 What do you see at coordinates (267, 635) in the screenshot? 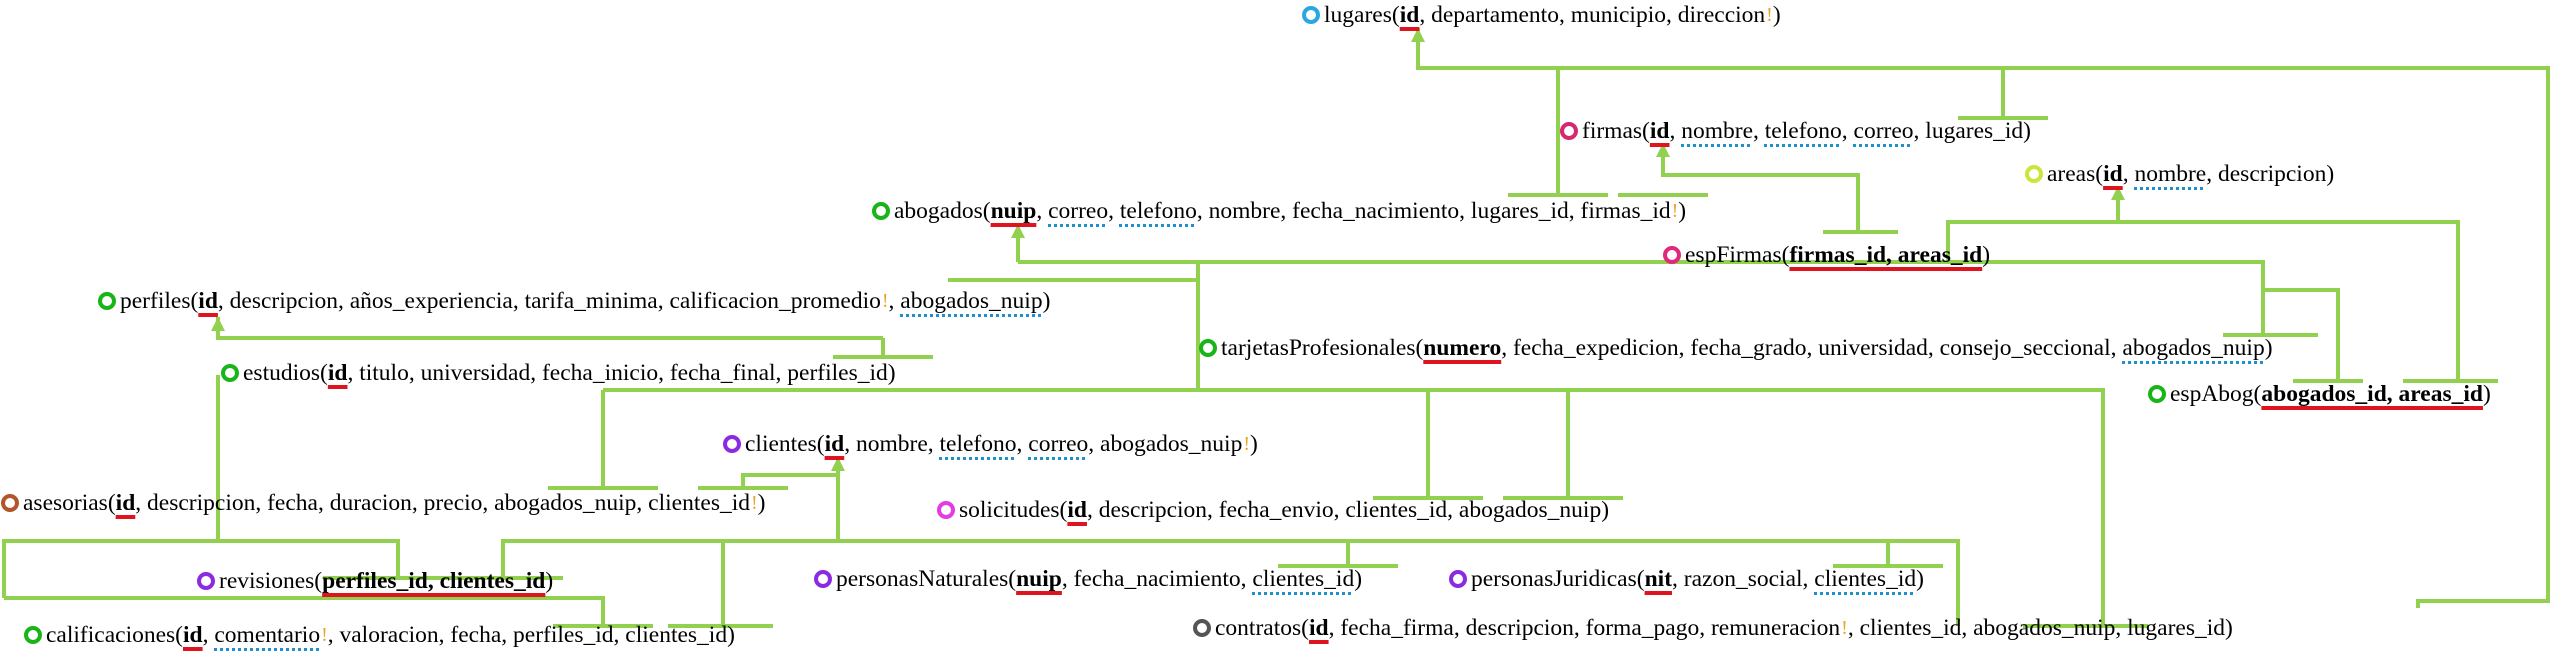
I see `flagged-field: comentario` at bounding box center [267, 635].